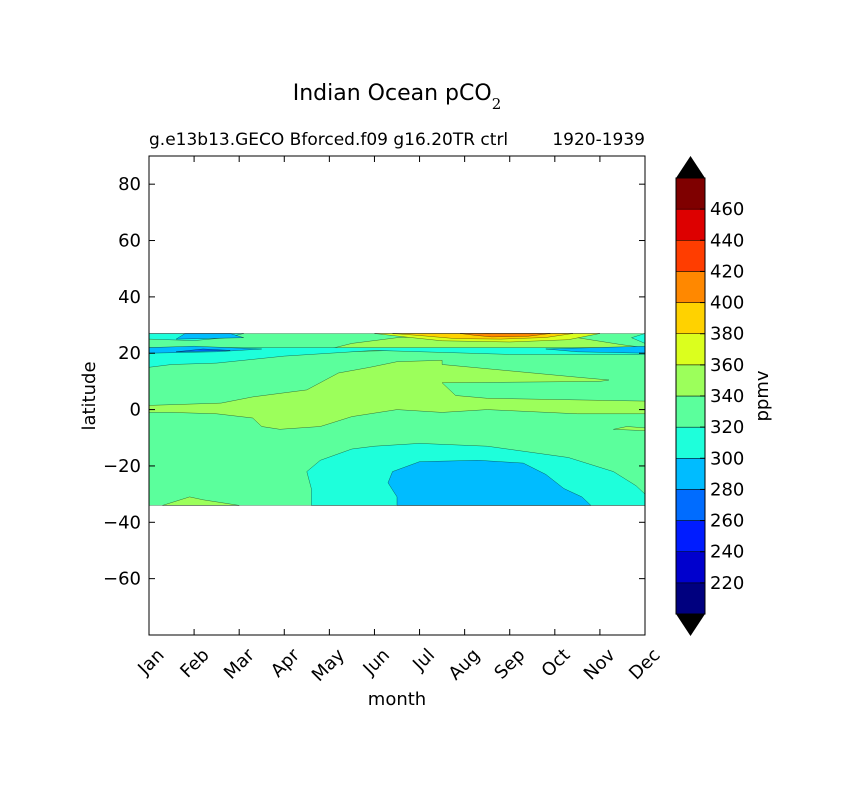 This screenshot has width=851, height=788. I want to click on colorbar-label: ppmv, so click(762, 395).